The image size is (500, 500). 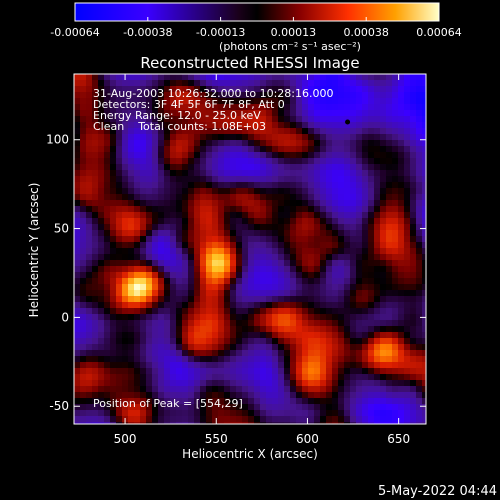 I want to click on colorbar-tick-label: 0.00064, so click(x=439, y=32).